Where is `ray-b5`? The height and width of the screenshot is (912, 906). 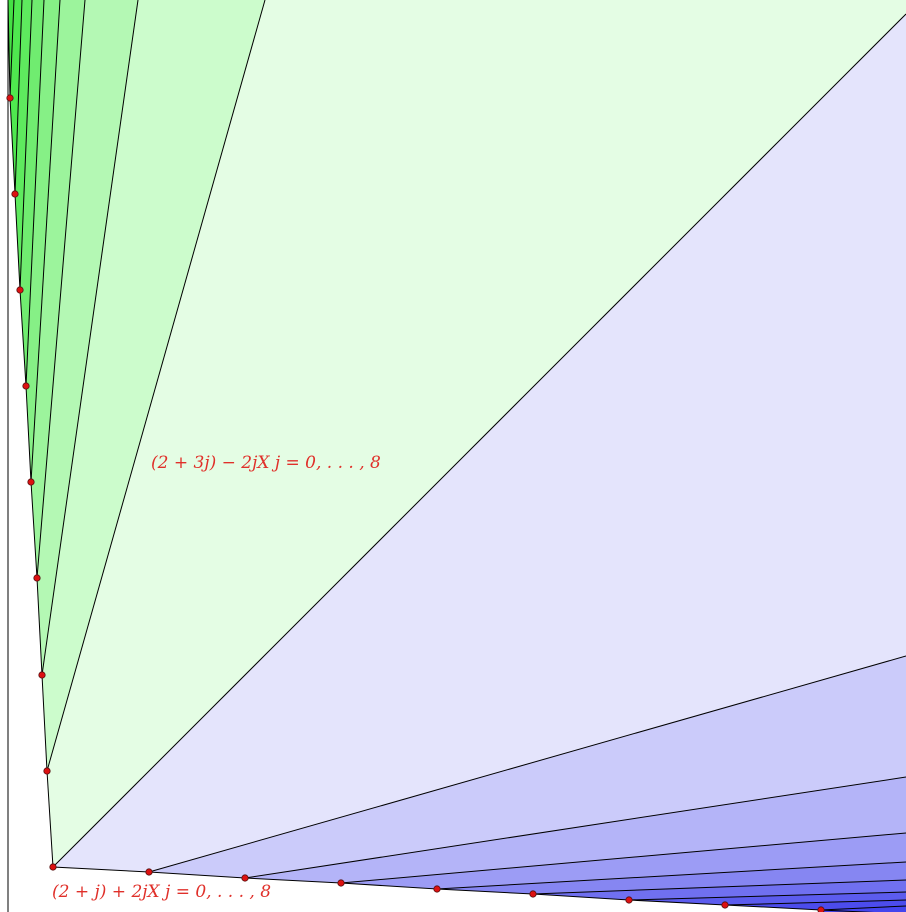
ray-b5 is located at coordinates (719, 887).